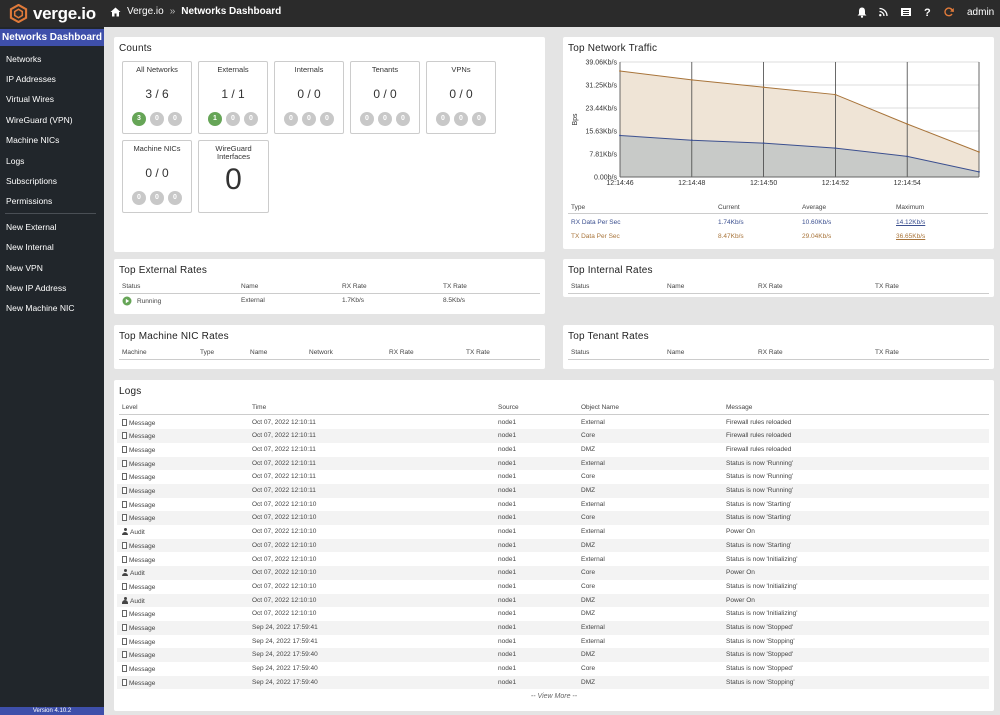 Image resolution: width=1000 pixels, height=715 pixels. I want to click on log-message: Power On, so click(740, 573).